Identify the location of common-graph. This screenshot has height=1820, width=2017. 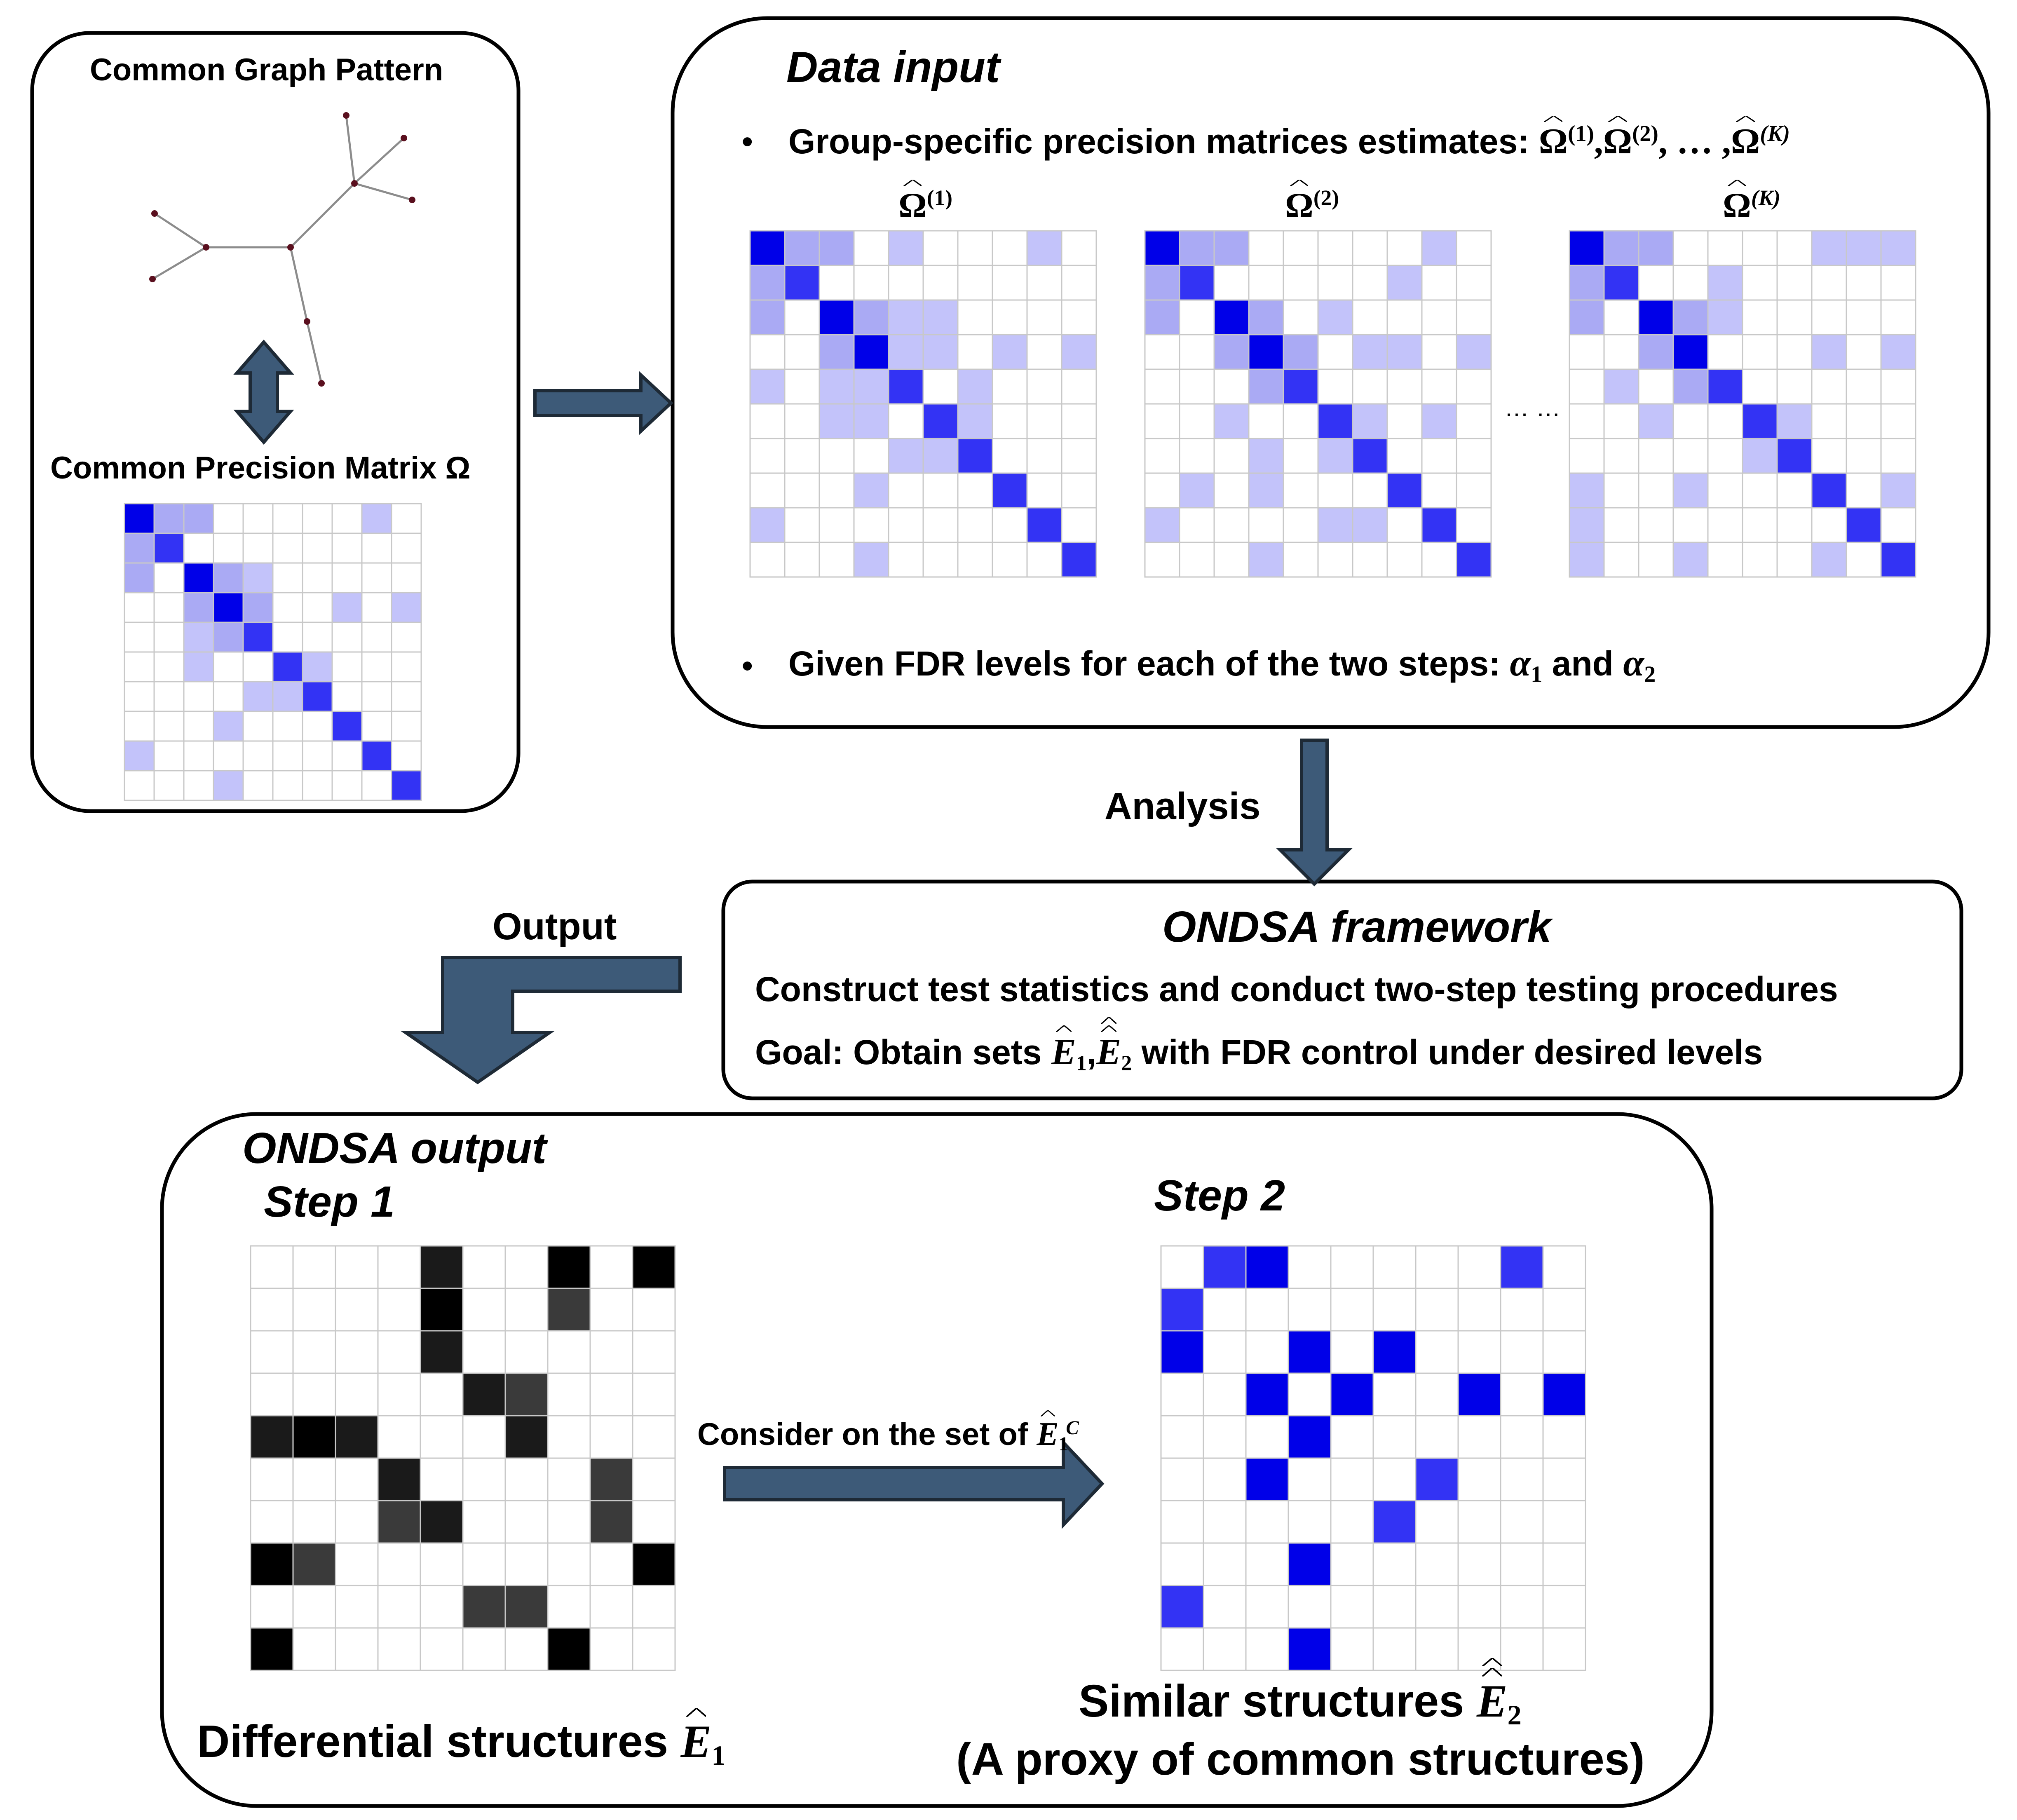
(282, 249).